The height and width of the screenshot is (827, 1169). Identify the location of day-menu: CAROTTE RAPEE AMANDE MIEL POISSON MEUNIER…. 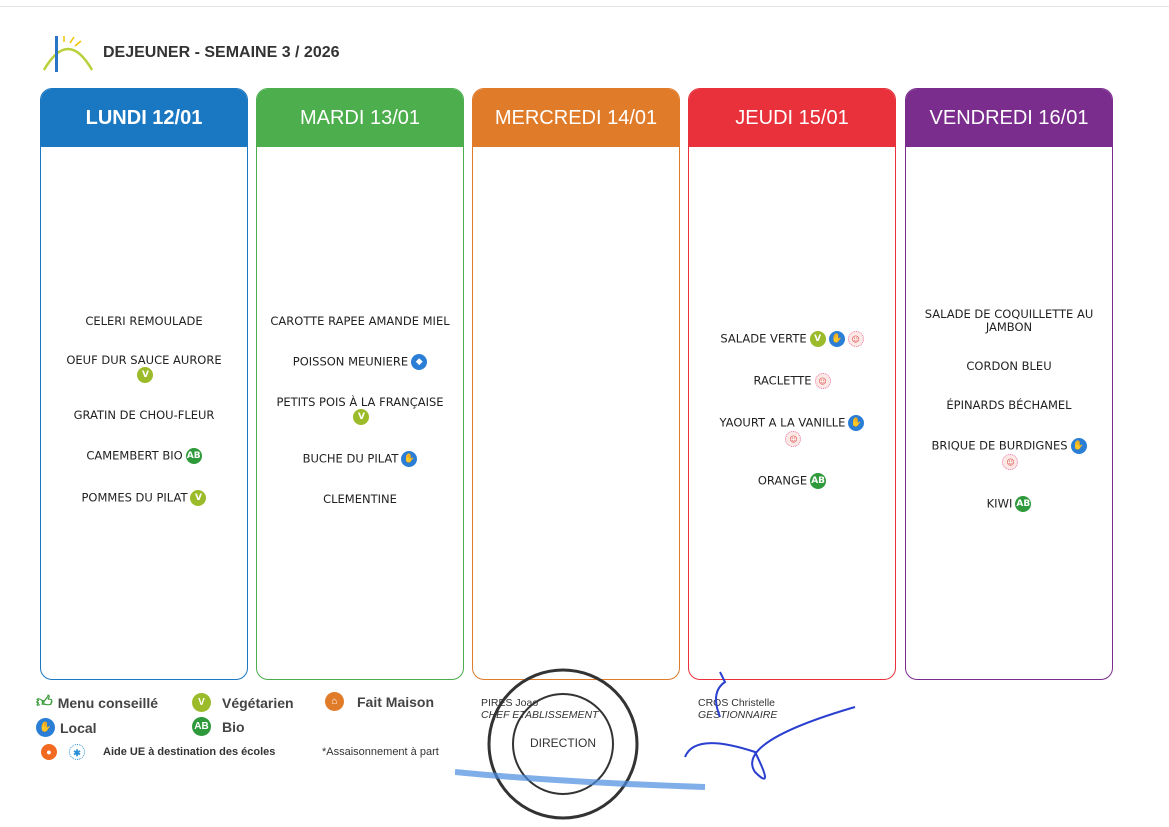
(360, 413).